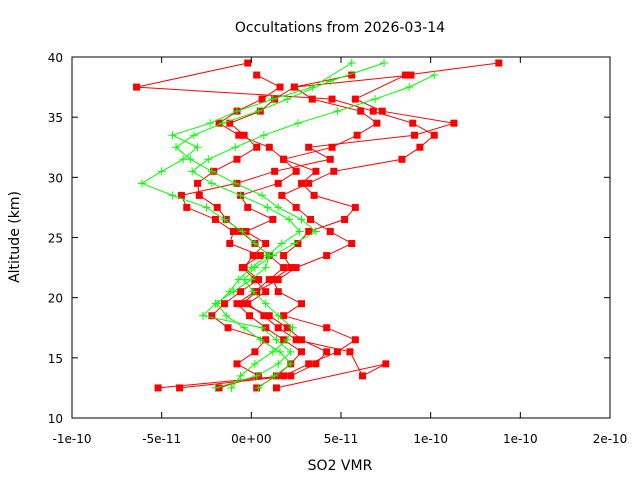 This screenshot has height=480, width=640. Describe the element at coordinates (161, 439) in the screenshot. I see `x-tick-label: -5e-11` at that location.